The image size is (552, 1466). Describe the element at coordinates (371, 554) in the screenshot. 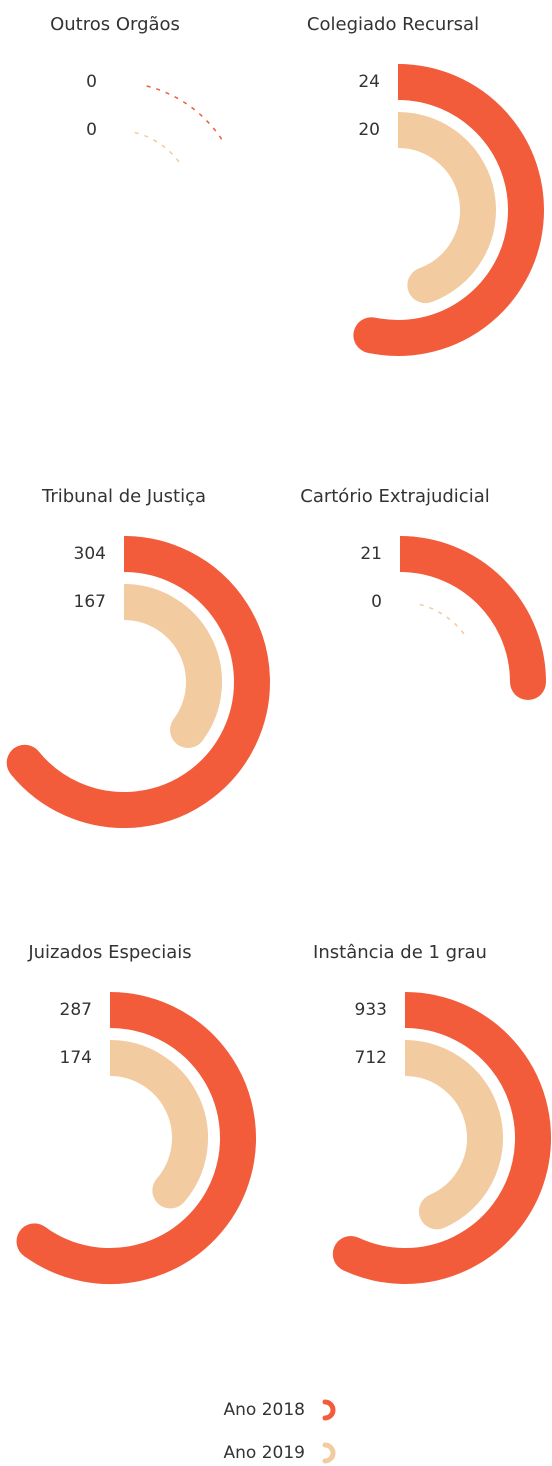

I see `value-label: 21` at that location.